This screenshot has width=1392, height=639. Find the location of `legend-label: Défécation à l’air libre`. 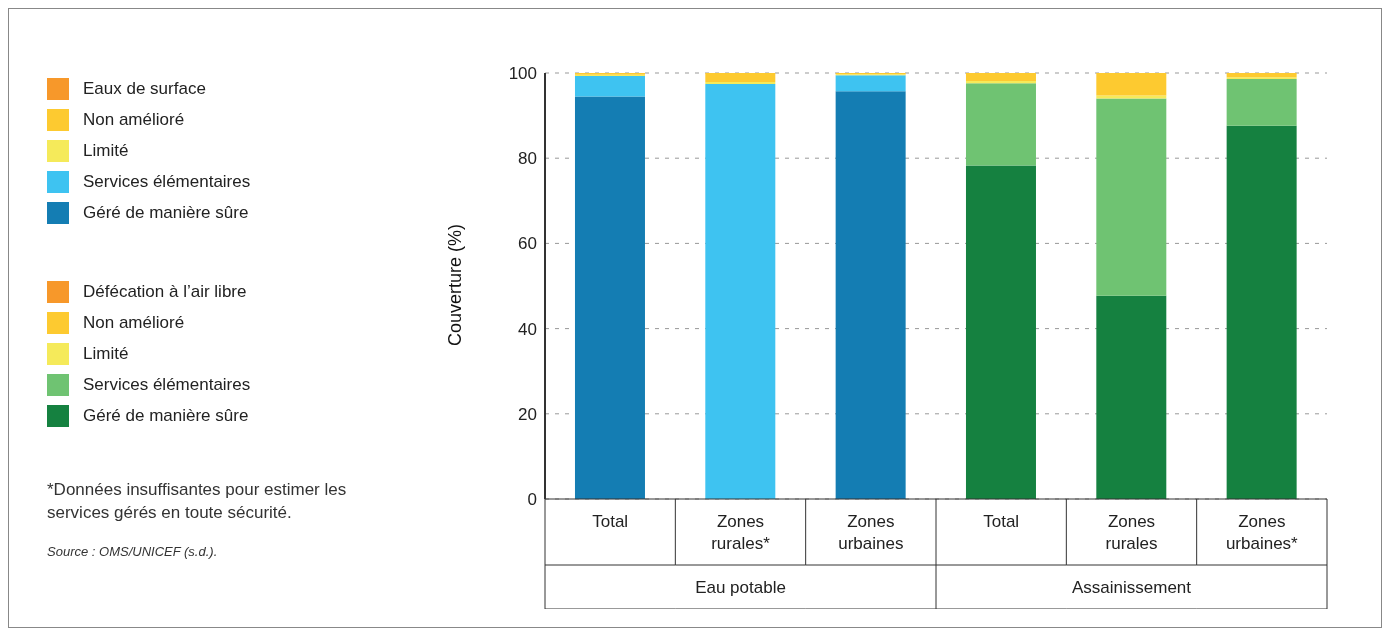

legend-label: Défécation à l’air libre is located at coordinates (165, 291).